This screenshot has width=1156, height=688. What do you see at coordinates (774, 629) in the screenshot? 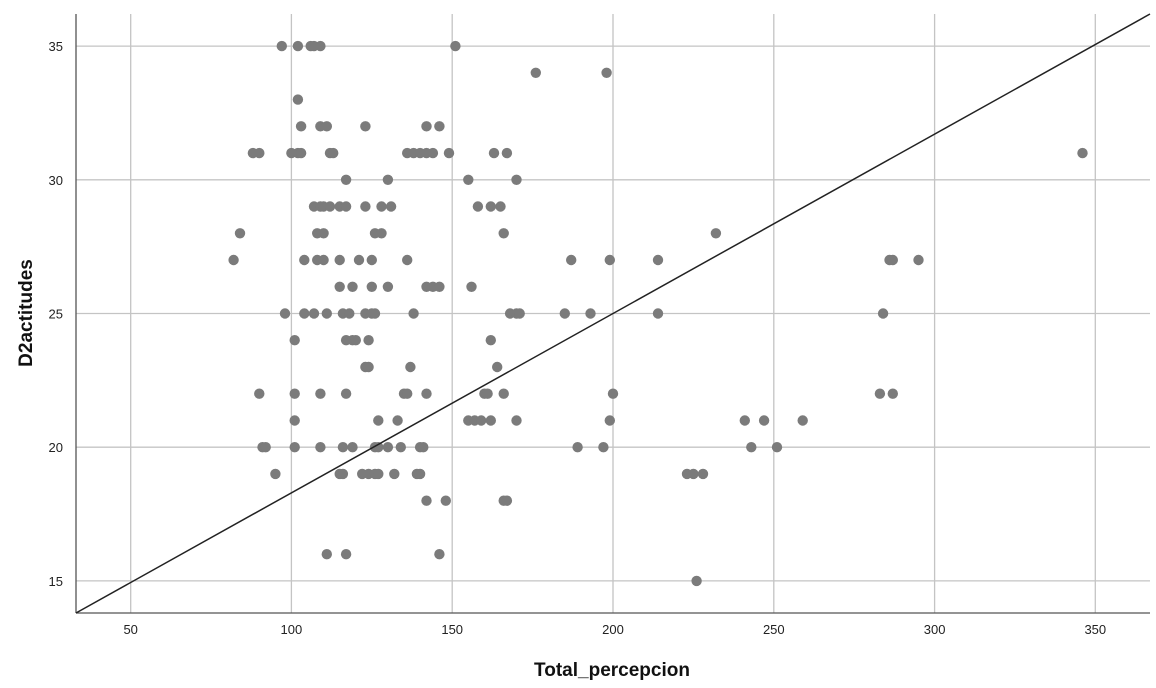
I see `x-tick-label: 250` at bounding box center [774, 629].